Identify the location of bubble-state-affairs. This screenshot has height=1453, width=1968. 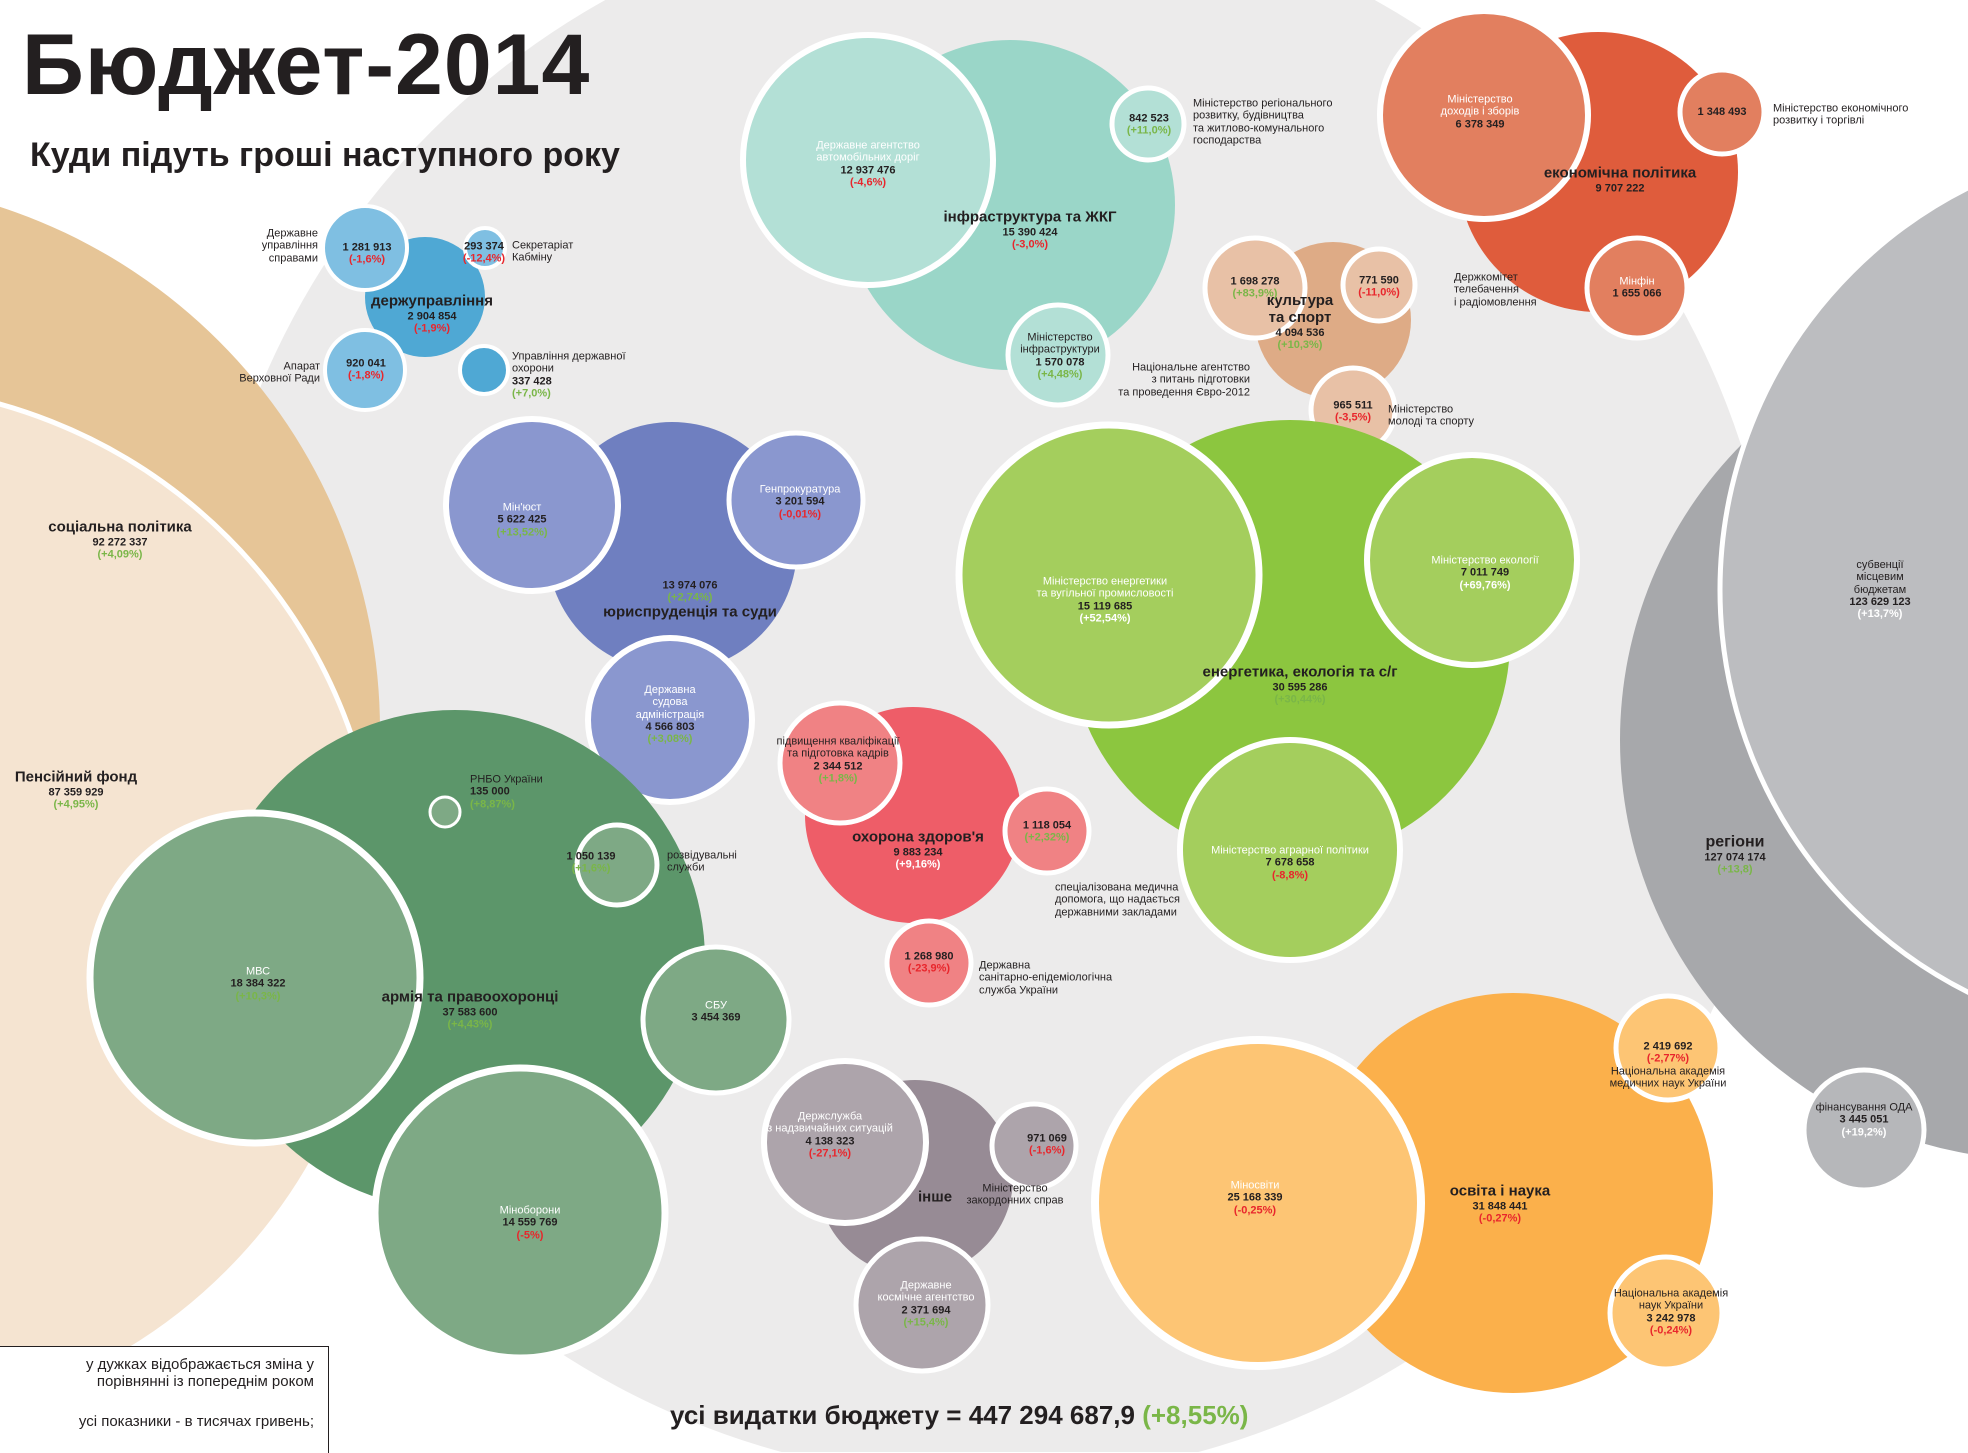
(365, 248).